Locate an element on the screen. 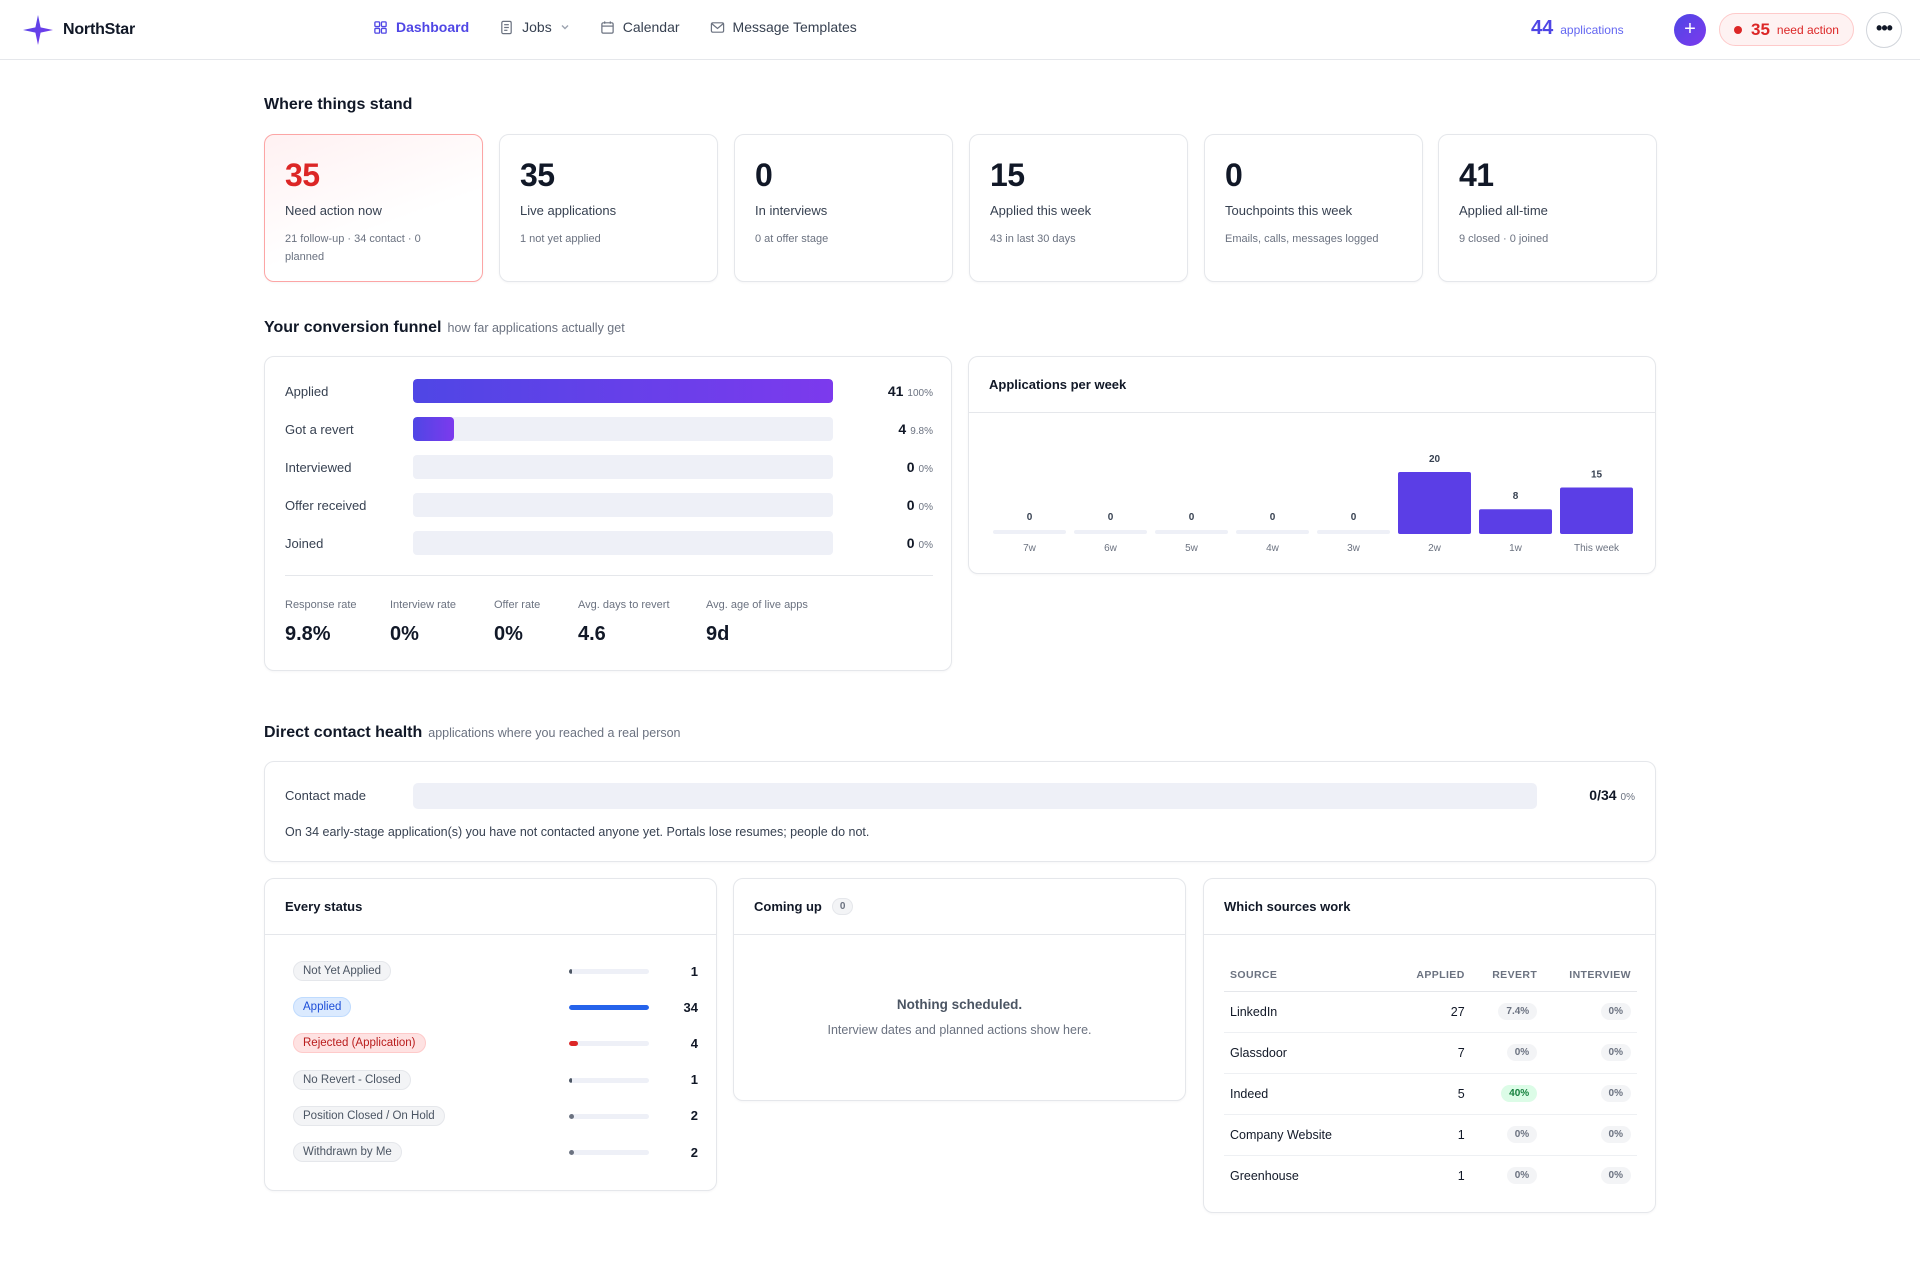 This screenshot has width=1920, height=1284. table-row: LinkedIn 27 7.4% 0% is located at coordinates (1430, 1012).